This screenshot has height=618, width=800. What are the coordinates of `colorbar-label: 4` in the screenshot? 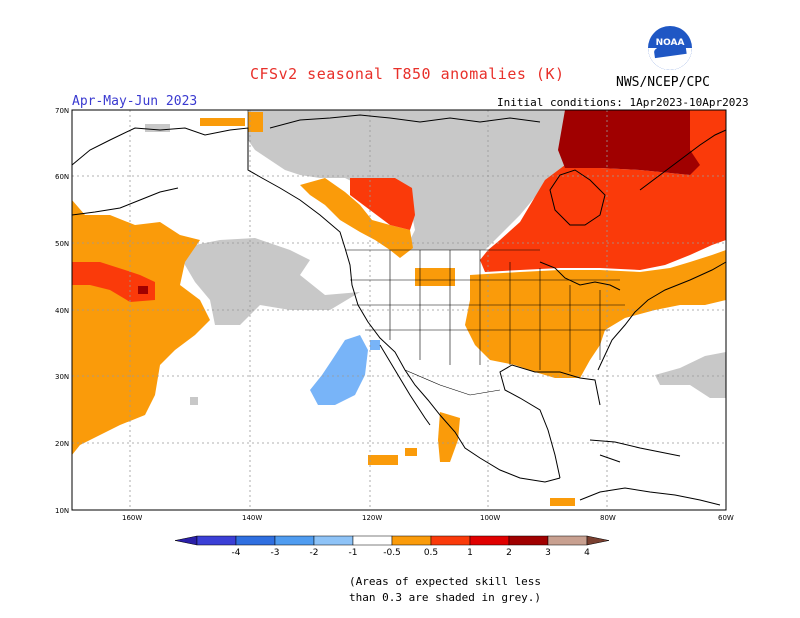 It's located at (587, 553).